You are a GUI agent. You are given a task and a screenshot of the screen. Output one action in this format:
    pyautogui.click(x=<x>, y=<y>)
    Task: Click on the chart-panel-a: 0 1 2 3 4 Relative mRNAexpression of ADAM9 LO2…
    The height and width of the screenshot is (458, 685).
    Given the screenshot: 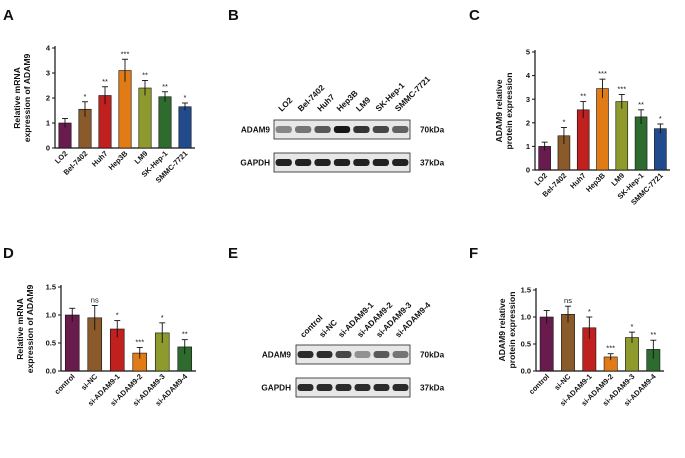 What is the action you would take?
    pyautogui.click(x=103, y=114)
    